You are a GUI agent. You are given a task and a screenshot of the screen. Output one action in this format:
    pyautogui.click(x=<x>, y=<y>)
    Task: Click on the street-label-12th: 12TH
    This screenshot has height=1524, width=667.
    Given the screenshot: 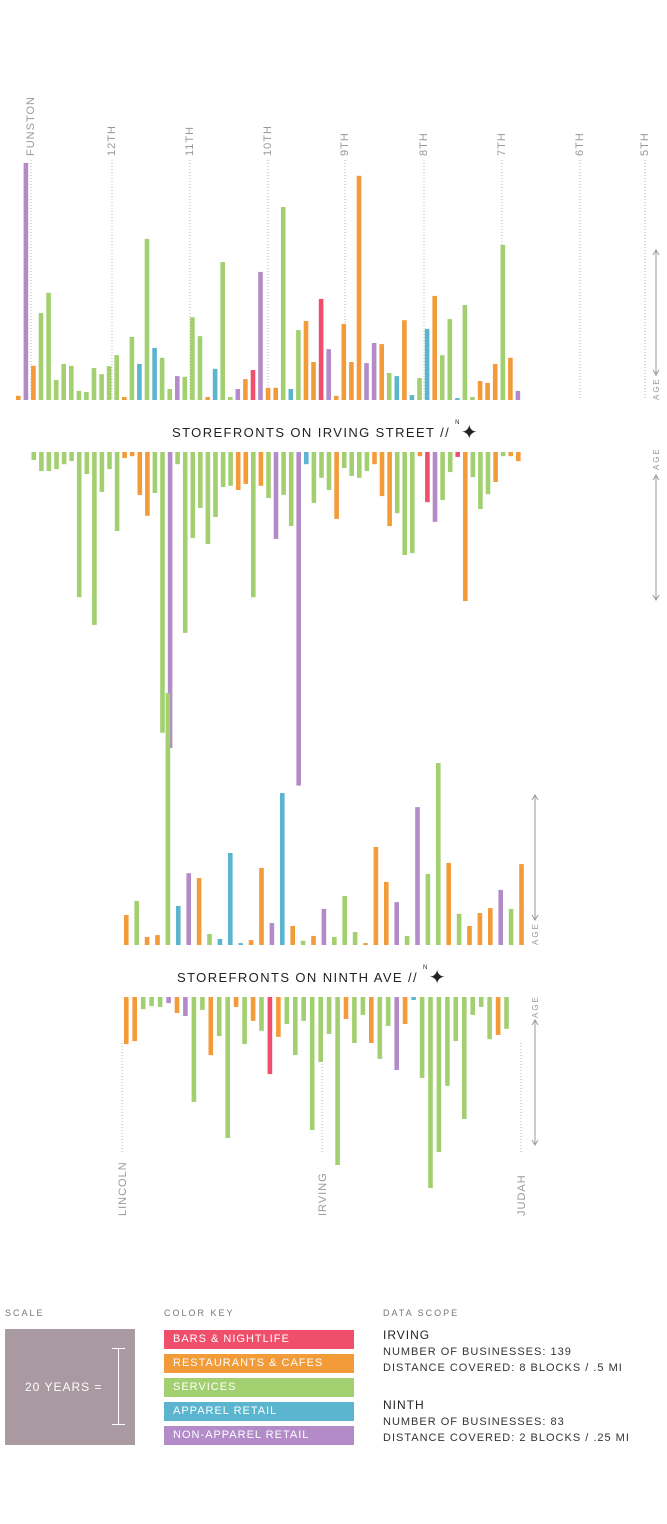 What is the action you would take?
    pyautogui.click(x=112, y=140)
    